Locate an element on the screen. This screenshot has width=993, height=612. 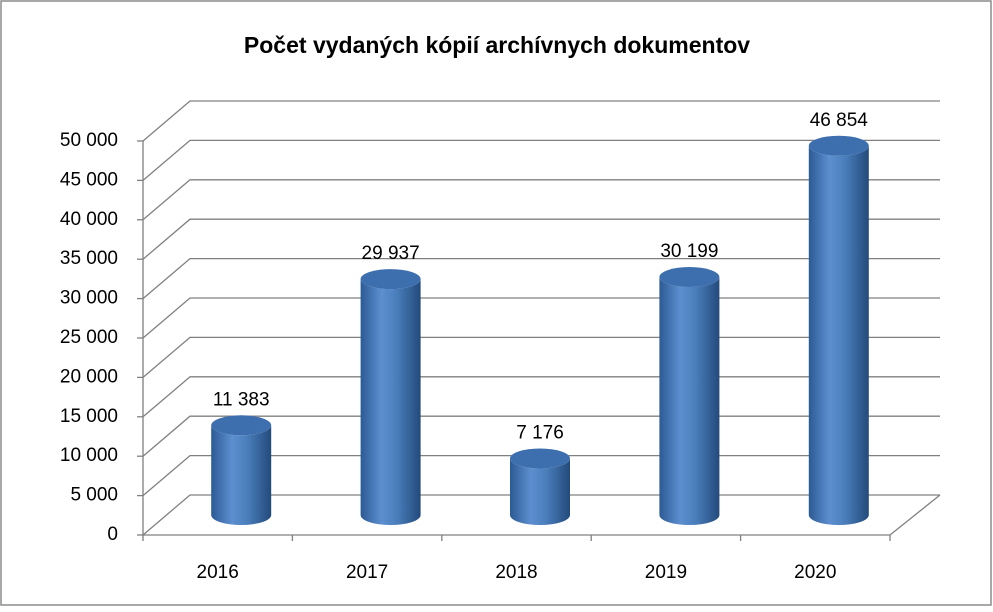
y-tick-label: 50 000 is located at coordinates (89, 140).